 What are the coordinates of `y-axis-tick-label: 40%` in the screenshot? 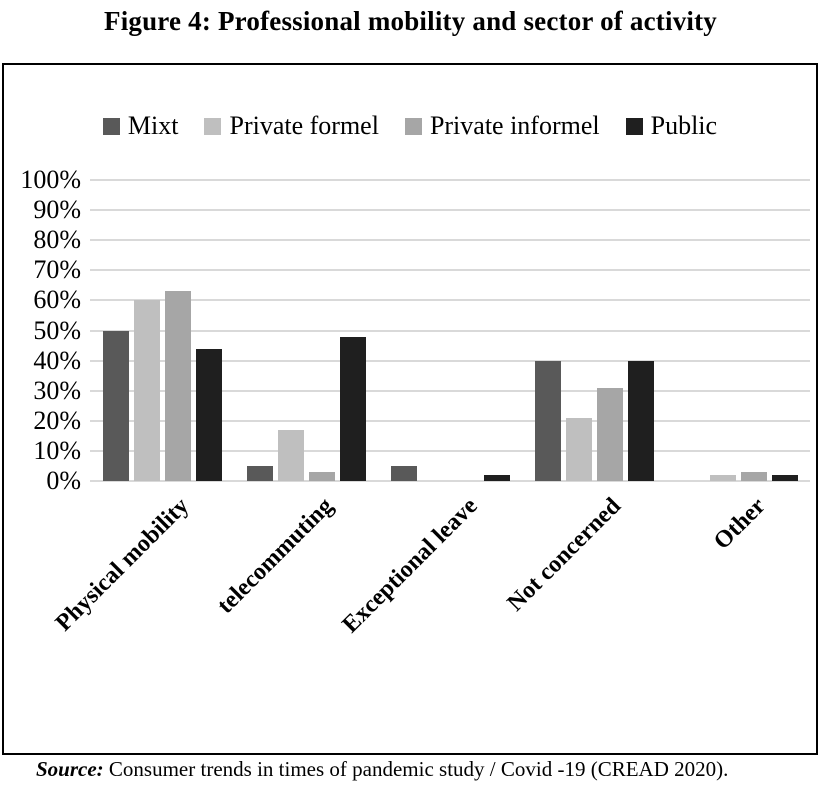 It's located at (57, 360).